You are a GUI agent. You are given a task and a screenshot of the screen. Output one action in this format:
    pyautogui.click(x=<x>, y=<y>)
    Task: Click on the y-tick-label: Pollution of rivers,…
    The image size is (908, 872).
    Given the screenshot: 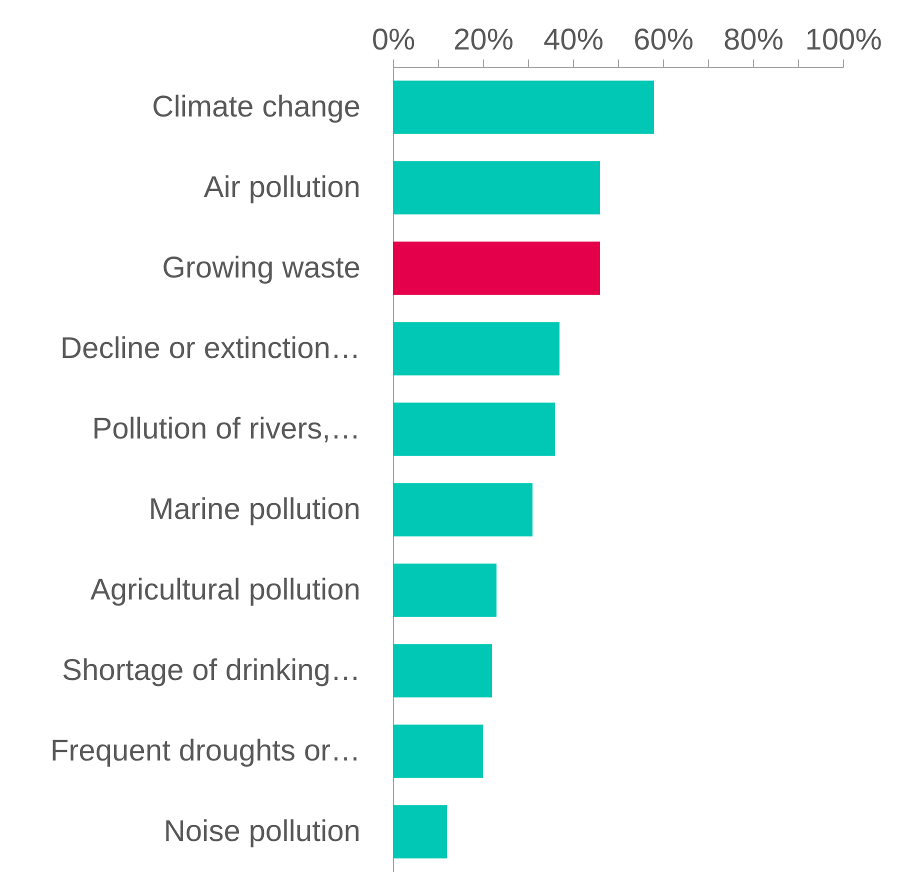 What is the action you would take?
    pyautogui.click(x=226, y=429)
    